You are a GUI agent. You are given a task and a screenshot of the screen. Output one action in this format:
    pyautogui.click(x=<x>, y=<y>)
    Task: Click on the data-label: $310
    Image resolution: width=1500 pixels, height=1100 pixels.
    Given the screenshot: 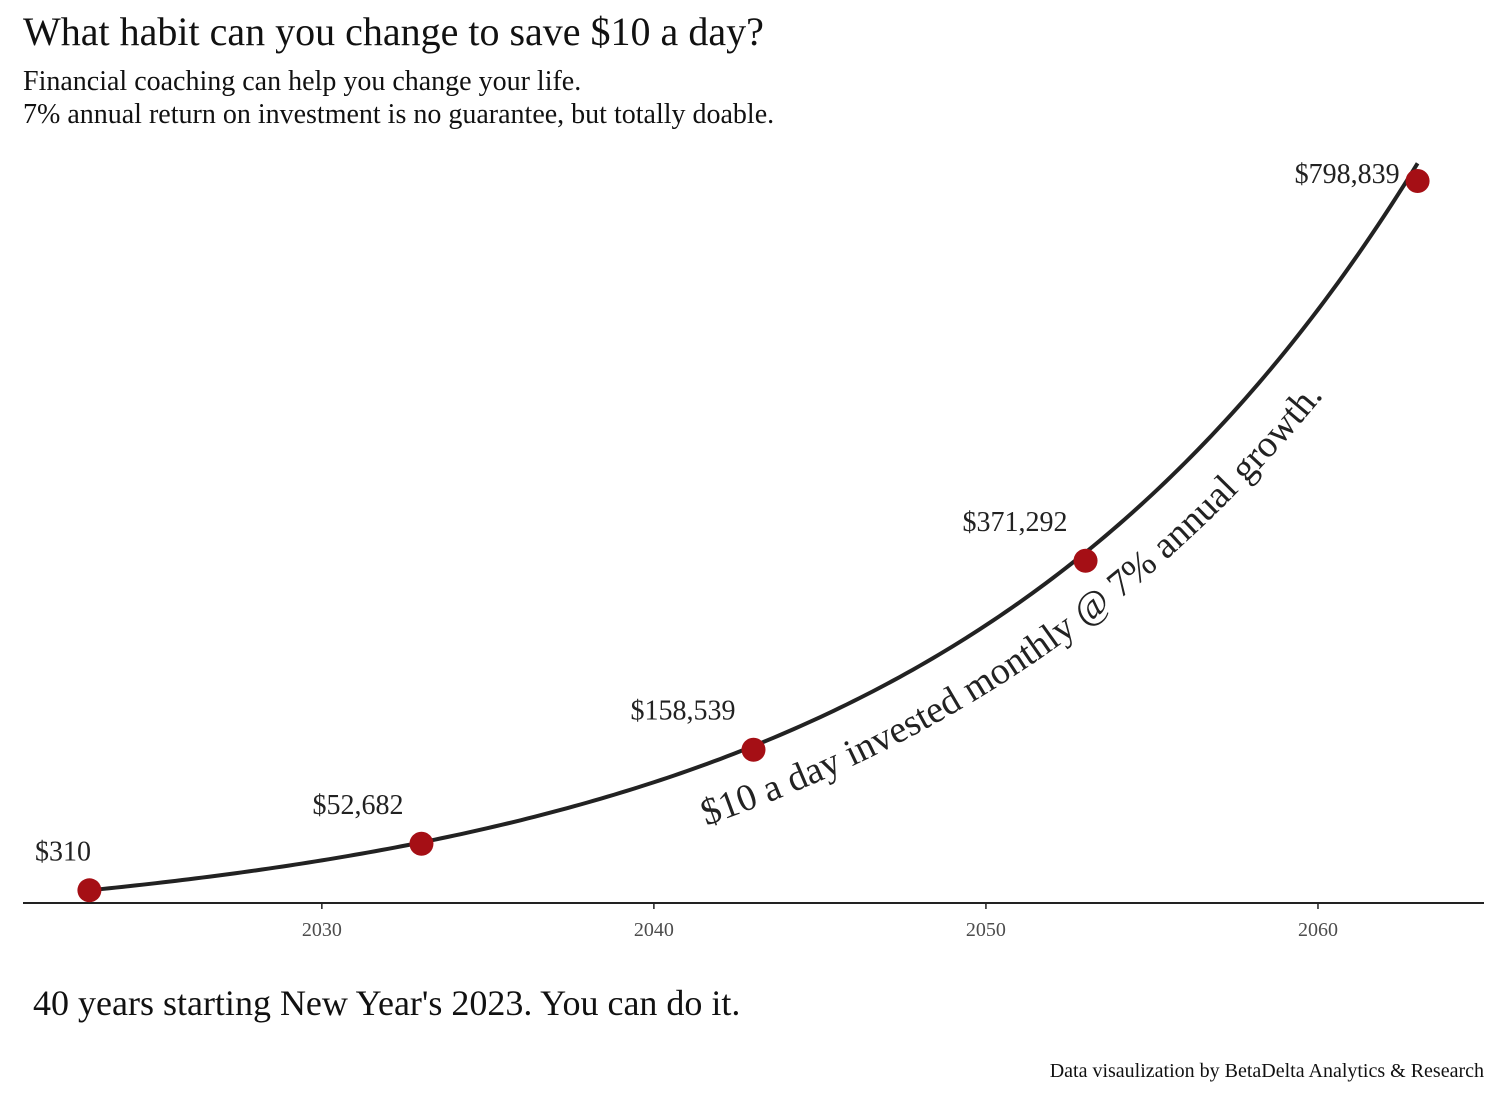 What is the action you would take?
    pyautogui.click(x=63, y=851)
    